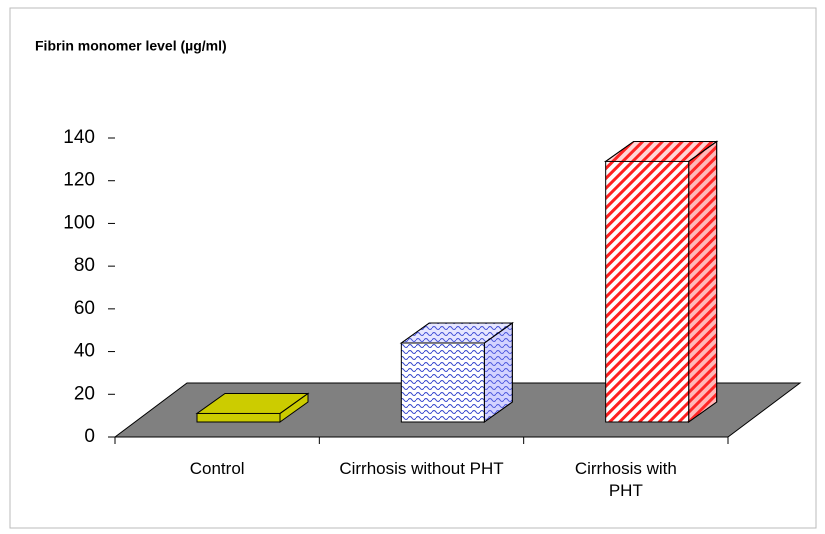 The height and width of the screenshot is (534, 825). I want to click on y-tick-label: 100, so click(79, 222).